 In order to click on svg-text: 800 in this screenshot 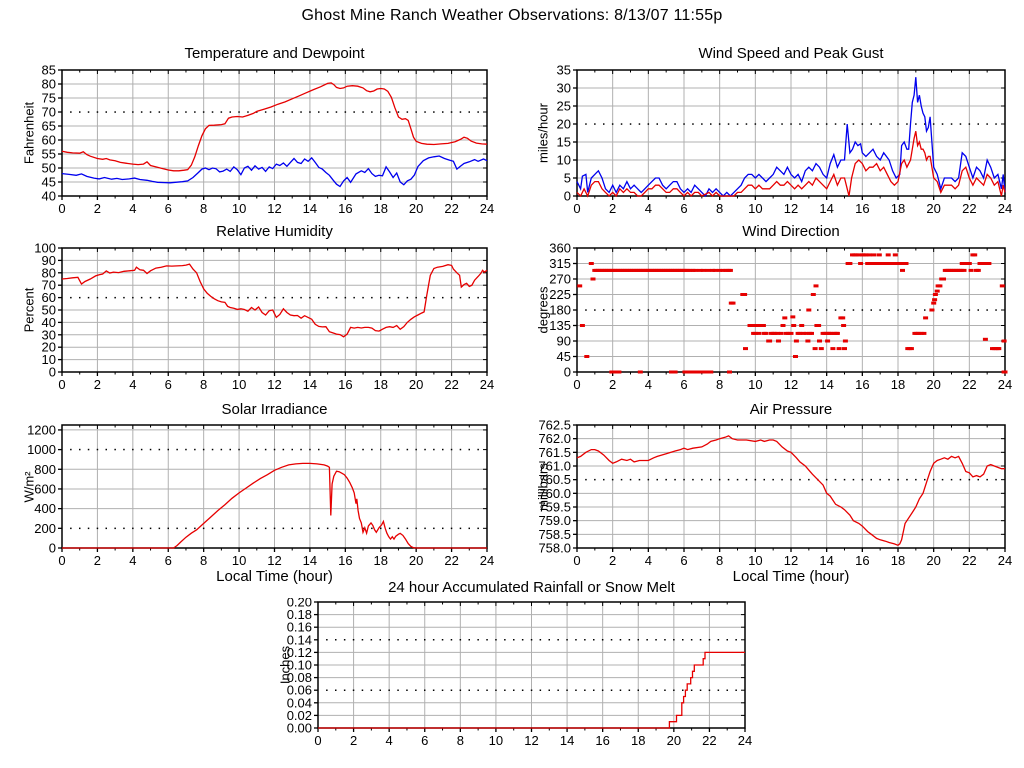, I will do `click(45, 469)`.